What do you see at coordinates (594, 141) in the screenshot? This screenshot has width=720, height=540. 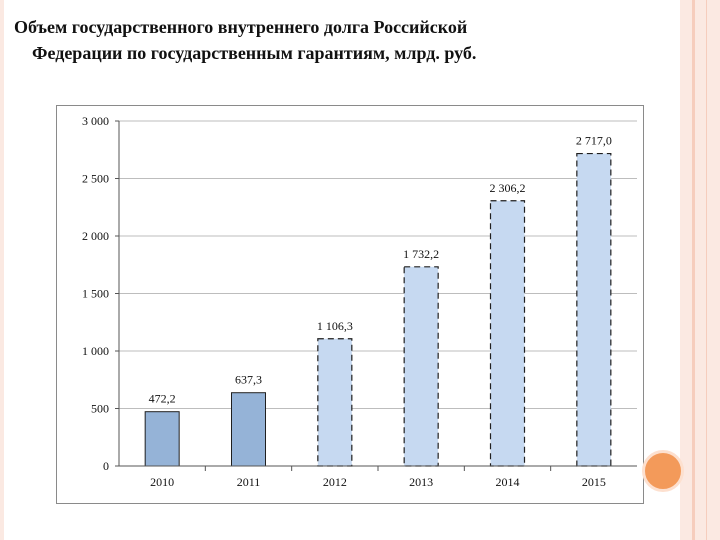 I see `data-label-2015: 2 717,0` at bounding box center [594, 141].